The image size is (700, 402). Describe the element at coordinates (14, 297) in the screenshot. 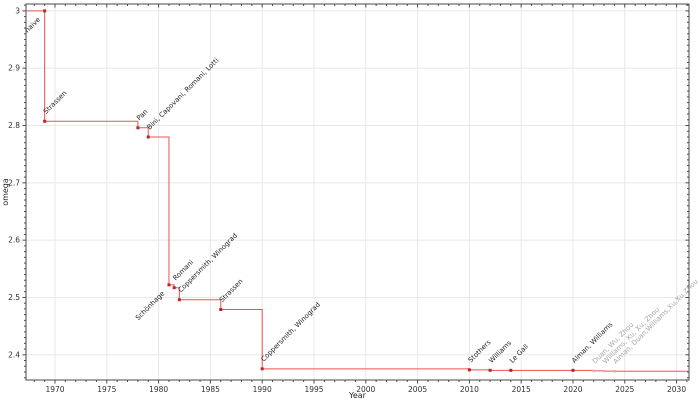

I see `y-tick-label: 2.5` at that location.